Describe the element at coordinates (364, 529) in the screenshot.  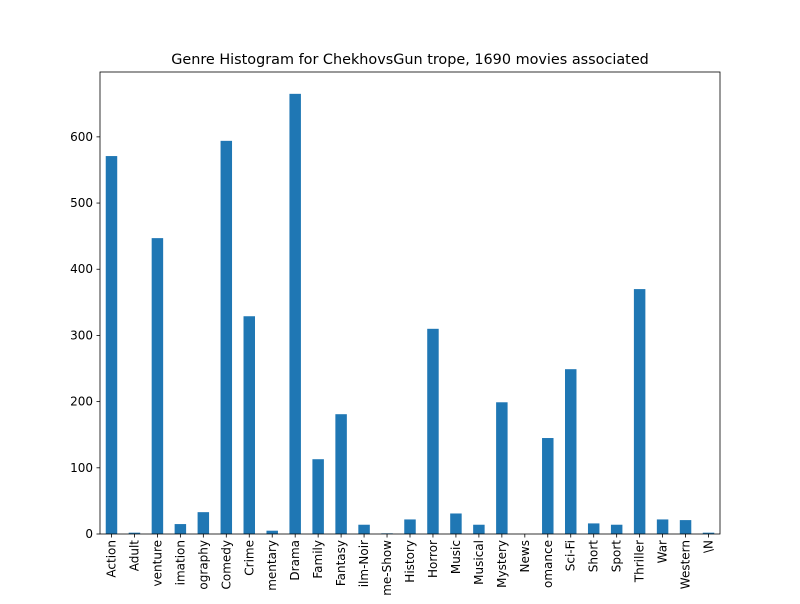
I see `bar-Film-Noir` at that location.